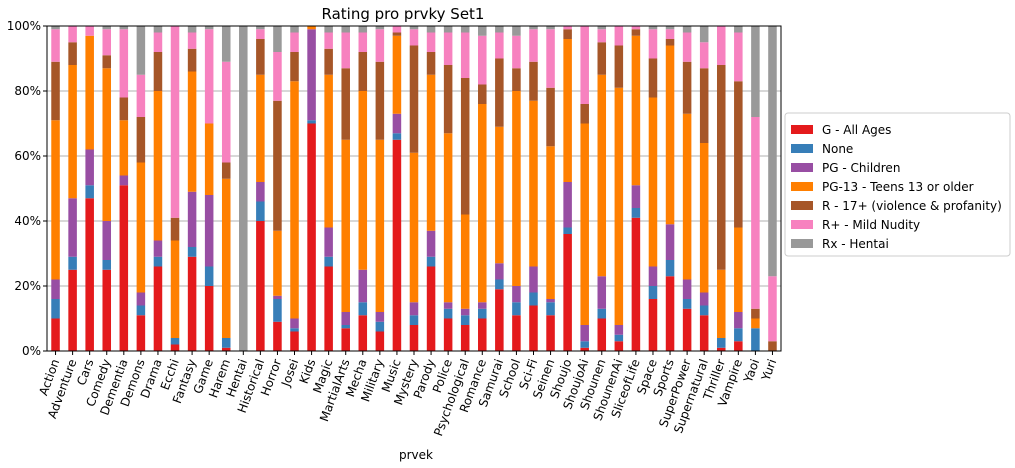 The width and height of the screenshot is (1015, 468). I want to click on x-axis-label: prvek, so click(416, 455).